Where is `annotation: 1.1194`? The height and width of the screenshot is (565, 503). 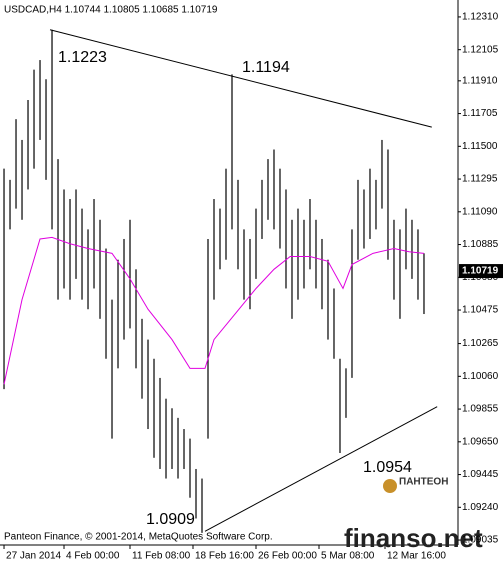
annotation: 1.1194 is located at coordinates (266, 67).